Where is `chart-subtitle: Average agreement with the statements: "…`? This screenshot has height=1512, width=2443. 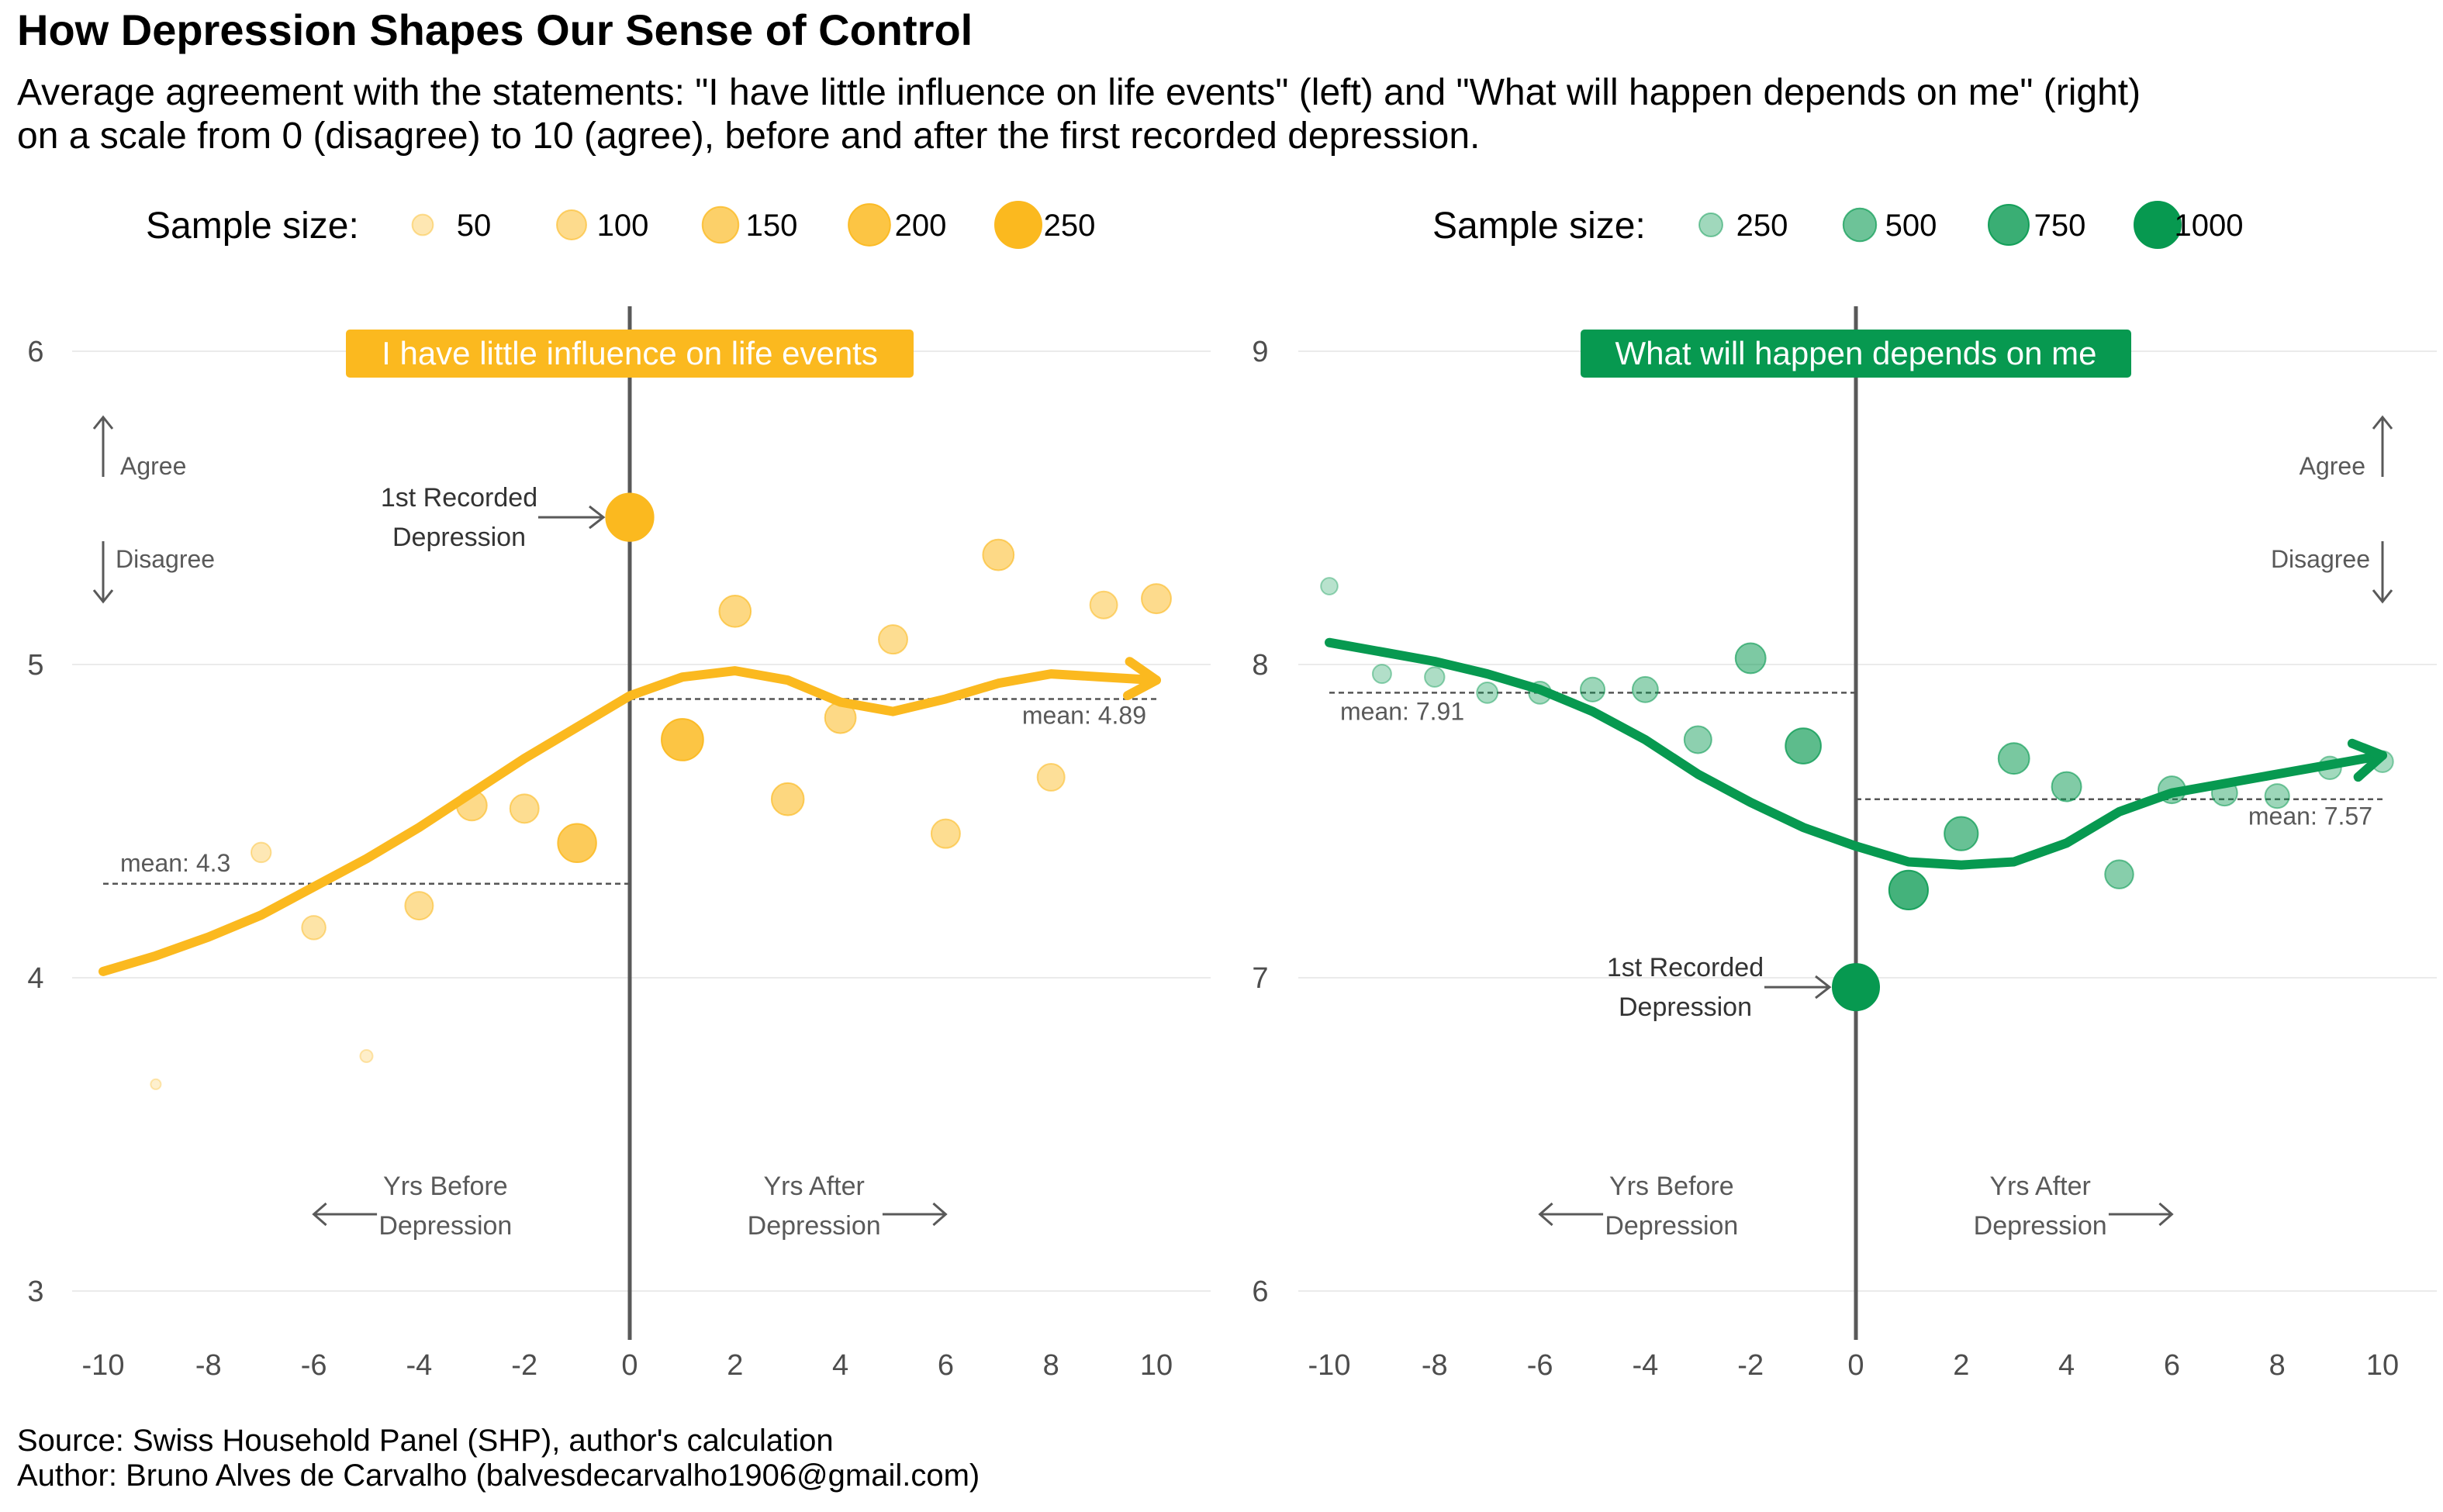
chart-subtitle: Average agreement with the statements: "… is located at coordinates (1079, 115).